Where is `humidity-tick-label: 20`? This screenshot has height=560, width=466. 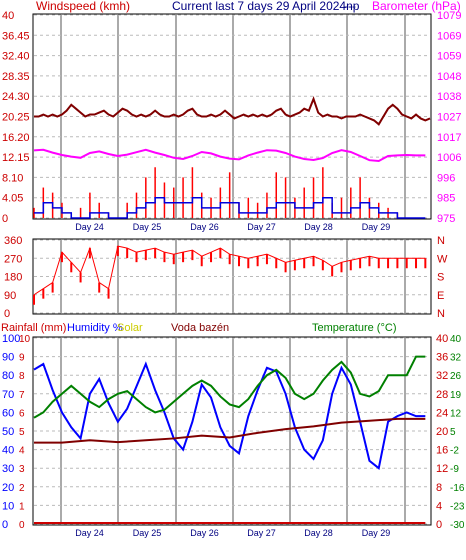
humidity-tick-label: 20 is located at coordinates (8, 488).